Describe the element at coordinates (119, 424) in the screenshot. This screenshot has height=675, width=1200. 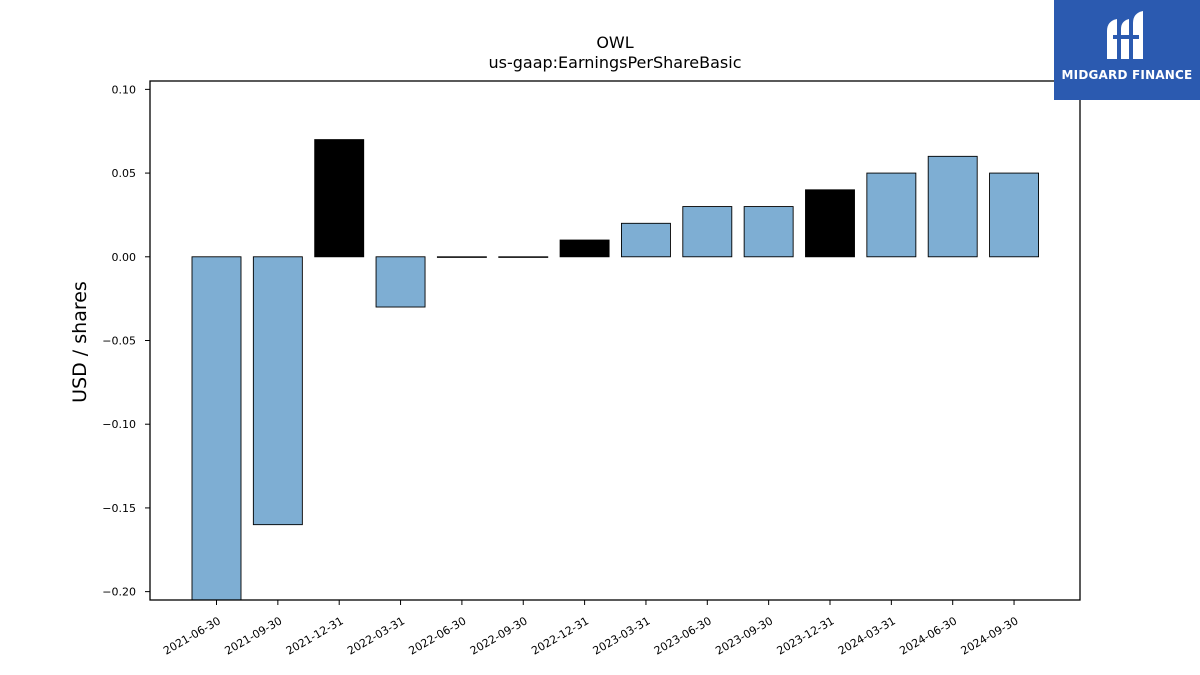
I see `y-tick-label: −0.10` at that location.